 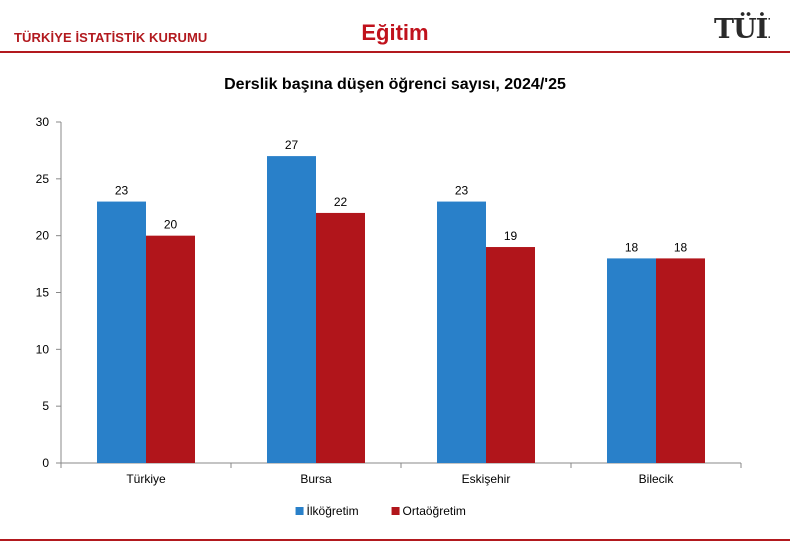 I want to click on x-tick-label: Bursa, so click(x=316, y=479).